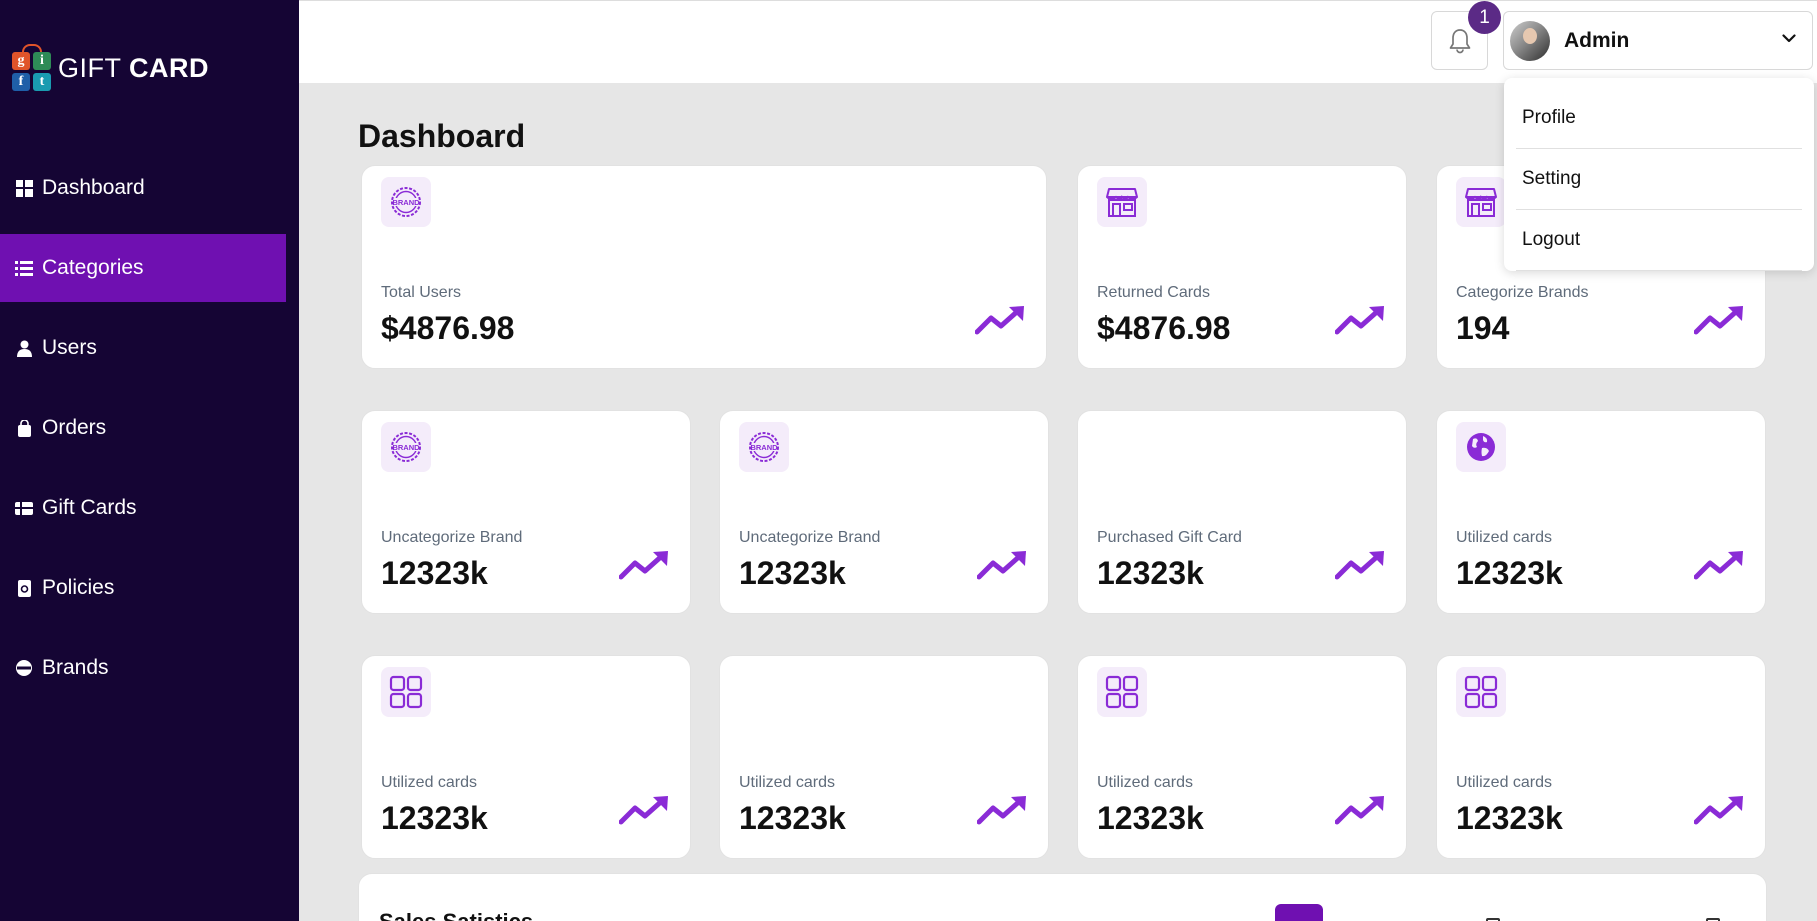  I want to click on sidebar-item-orders: Orders, so click(143, 428).